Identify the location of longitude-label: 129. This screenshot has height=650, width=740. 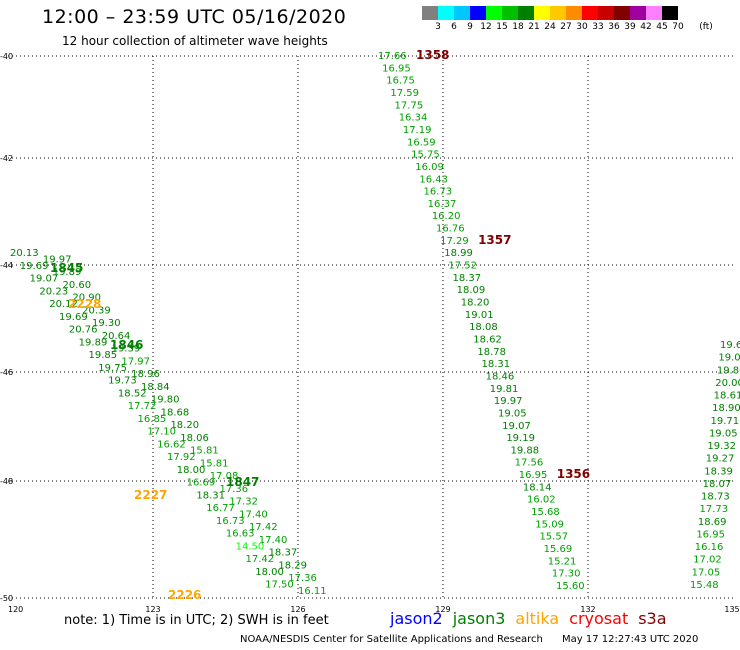
(442, 609).